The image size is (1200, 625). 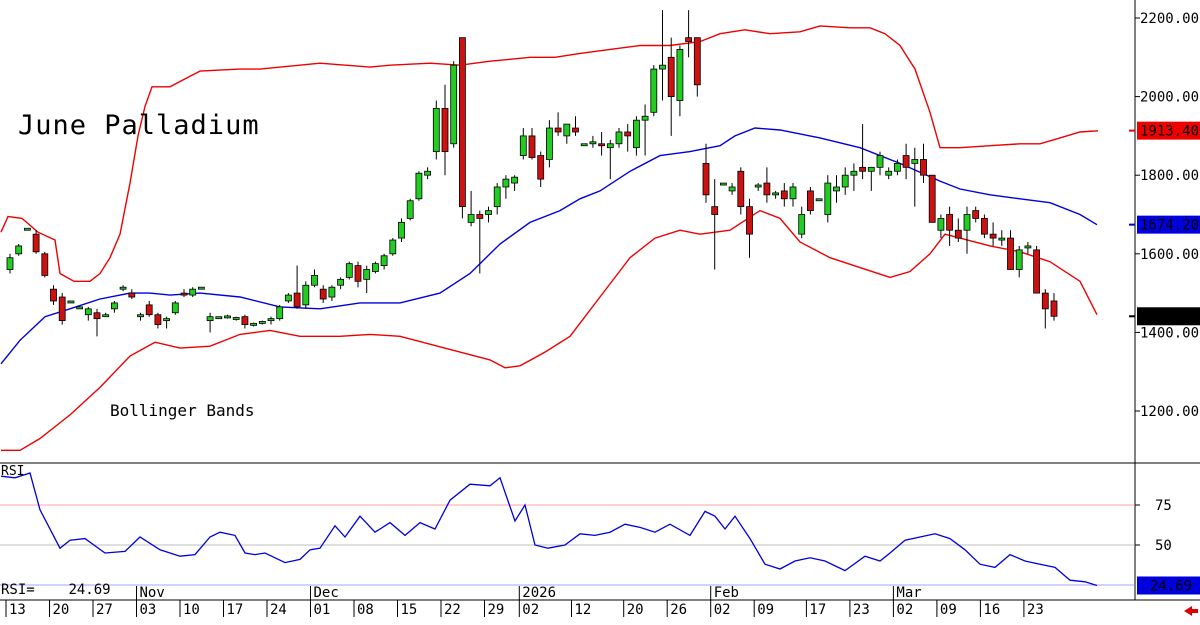 I want to click on scroll-right-arrow-icon, so click(x=1191, y=611).